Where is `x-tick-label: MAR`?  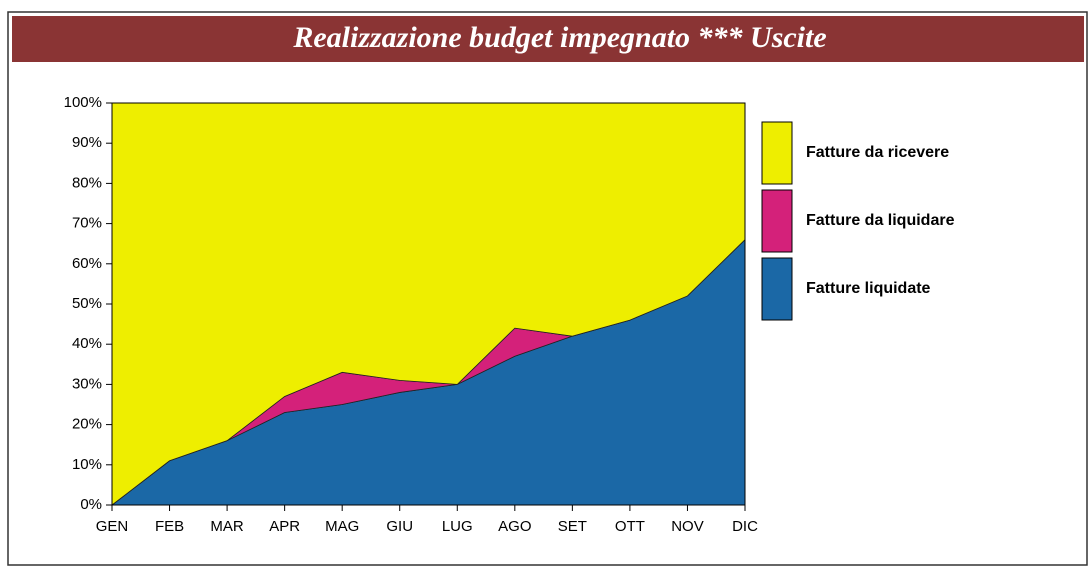 x-tick-label: MAR is located at coordinates (227, 526).